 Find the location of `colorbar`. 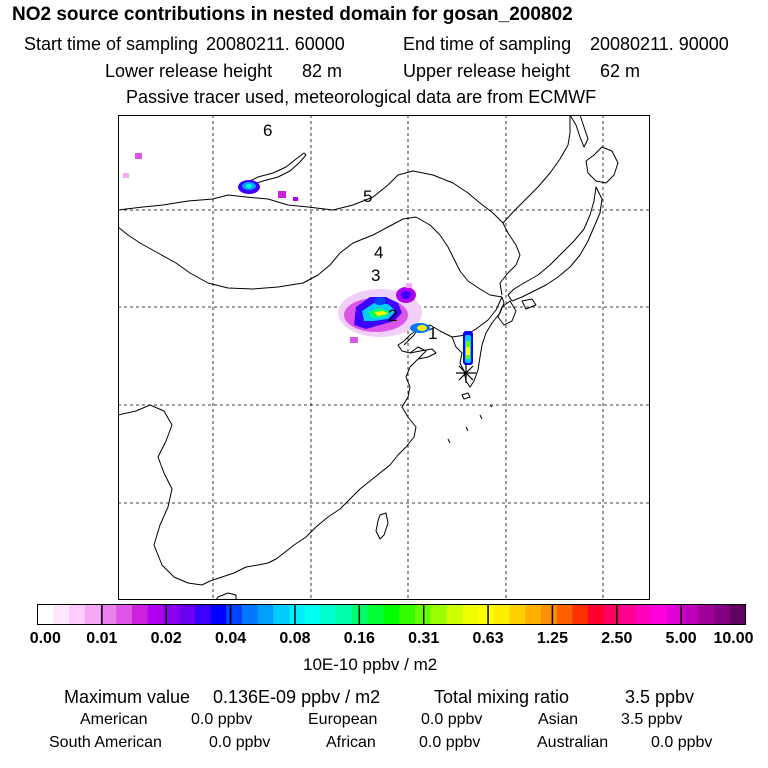

colorbar is located at coordinates (392, 614).